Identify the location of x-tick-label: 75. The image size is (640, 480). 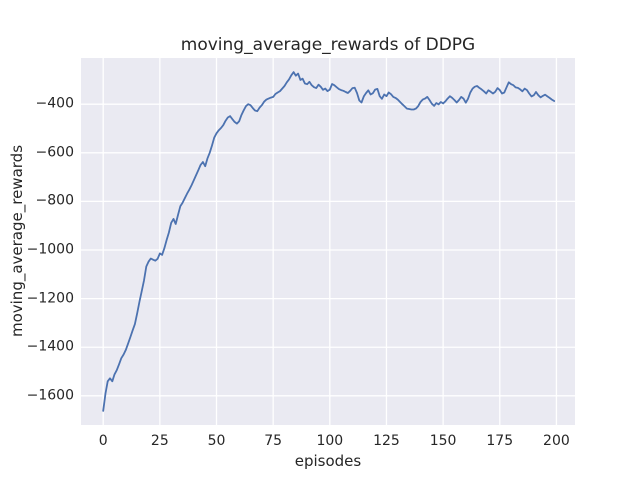
(273, 441).